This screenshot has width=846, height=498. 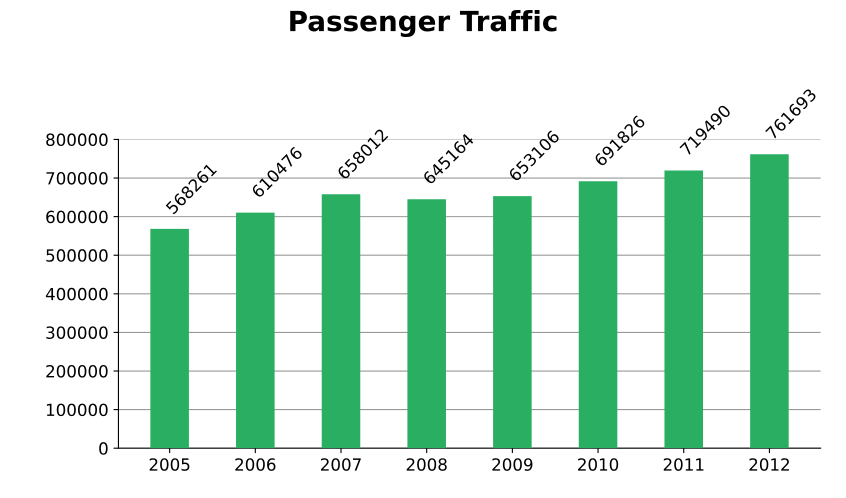 What do you see at coordinates (769, 464) in the screenshot?
I see `x-tick-label: 2012` at bounding box center [769, 464].